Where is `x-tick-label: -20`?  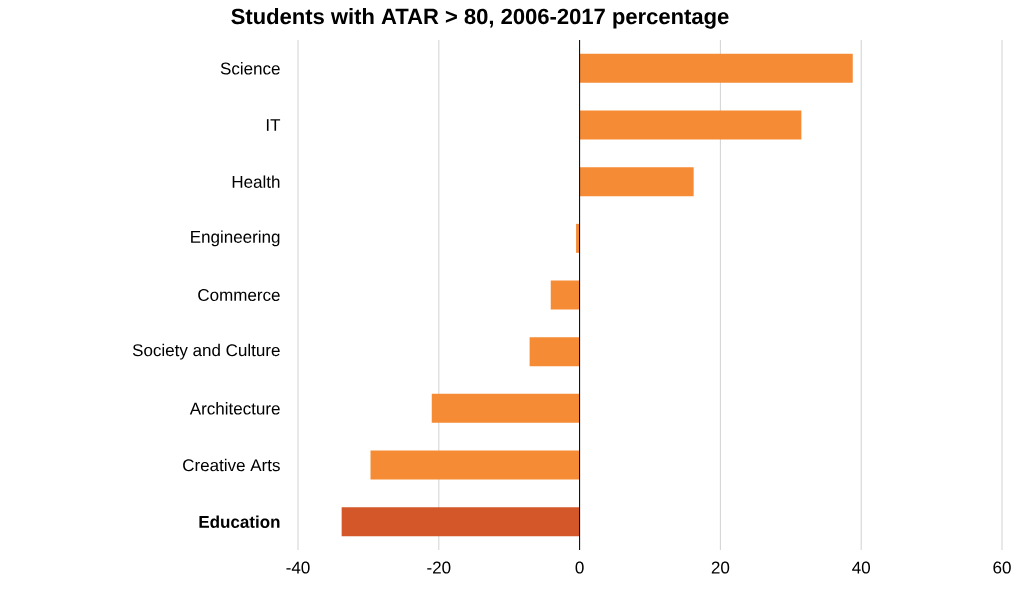 x-tick-label: -20 is located at coordinates (439, 567).